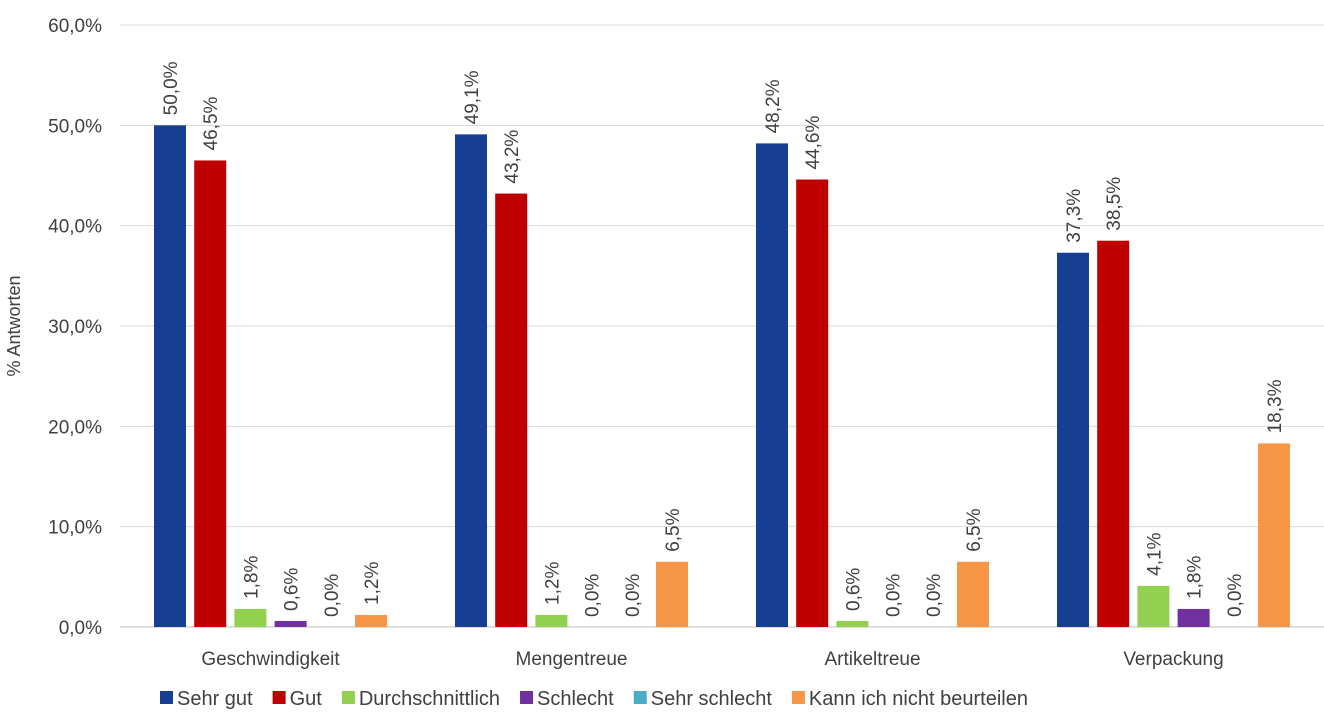 This screenshot has width=1324, height=716. Describe the element at coordinates (1173, 659) in the screenshot. I see `x-category-label: Verpackung` at that location.